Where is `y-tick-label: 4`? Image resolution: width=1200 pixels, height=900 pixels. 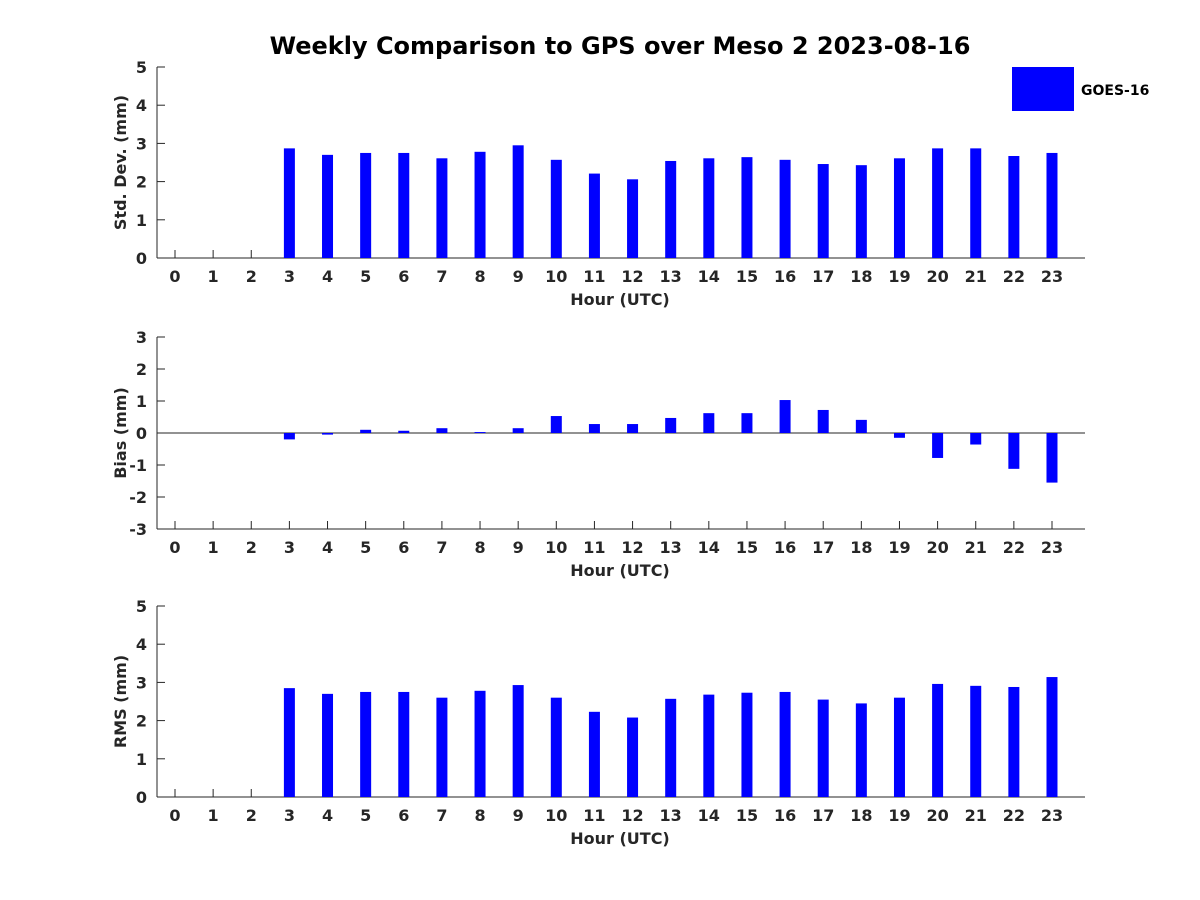
y-tick-label: 4 is located at coordinates (141, 644).